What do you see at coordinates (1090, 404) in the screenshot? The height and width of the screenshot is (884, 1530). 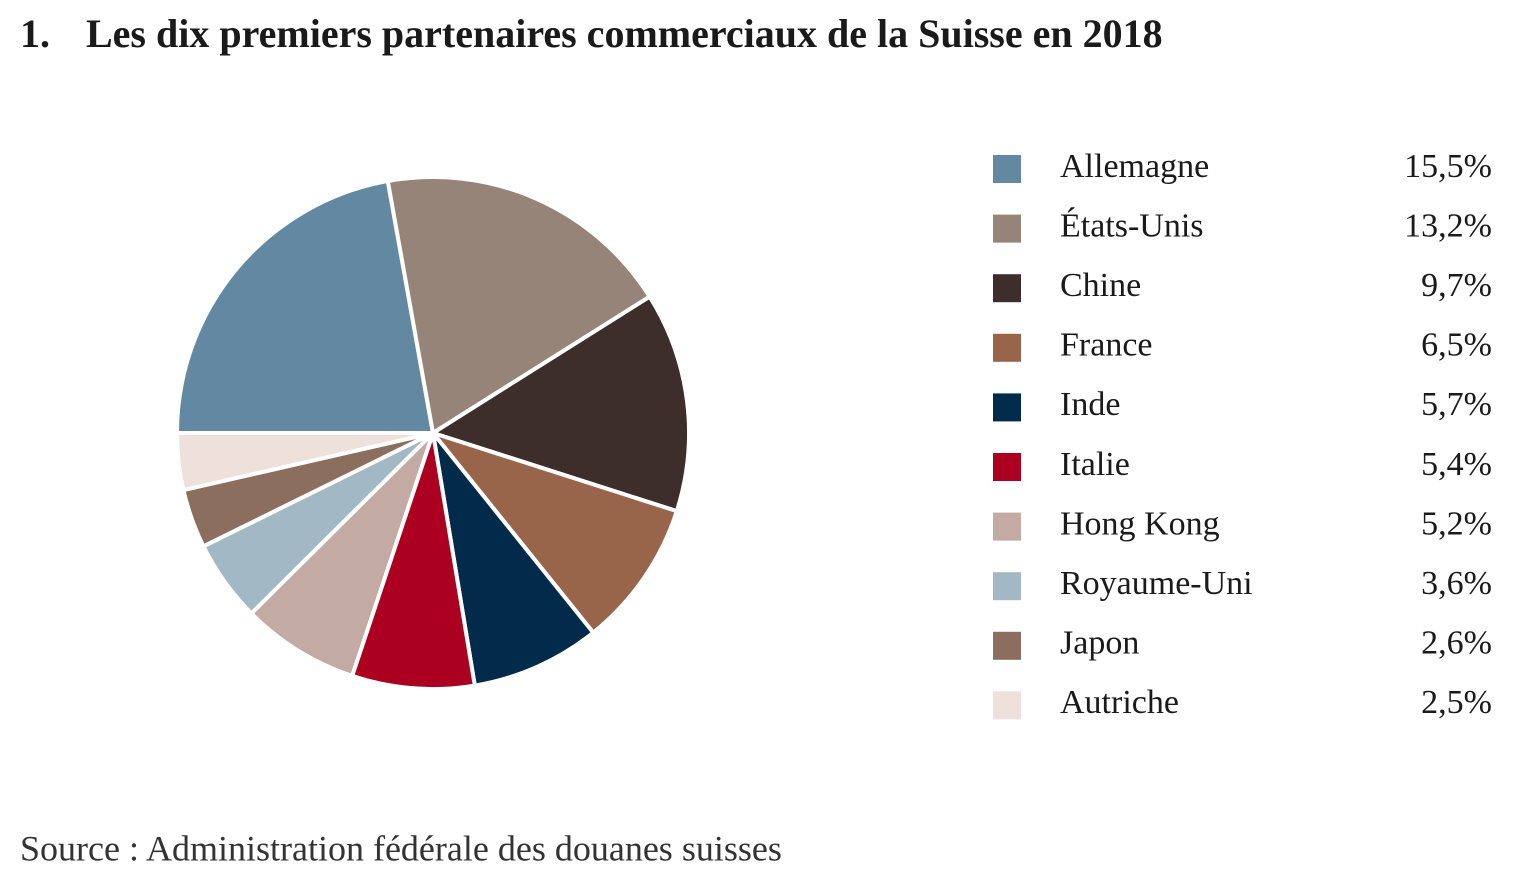 I see `legend-label: Inde` at bounding box center [1090, 404].